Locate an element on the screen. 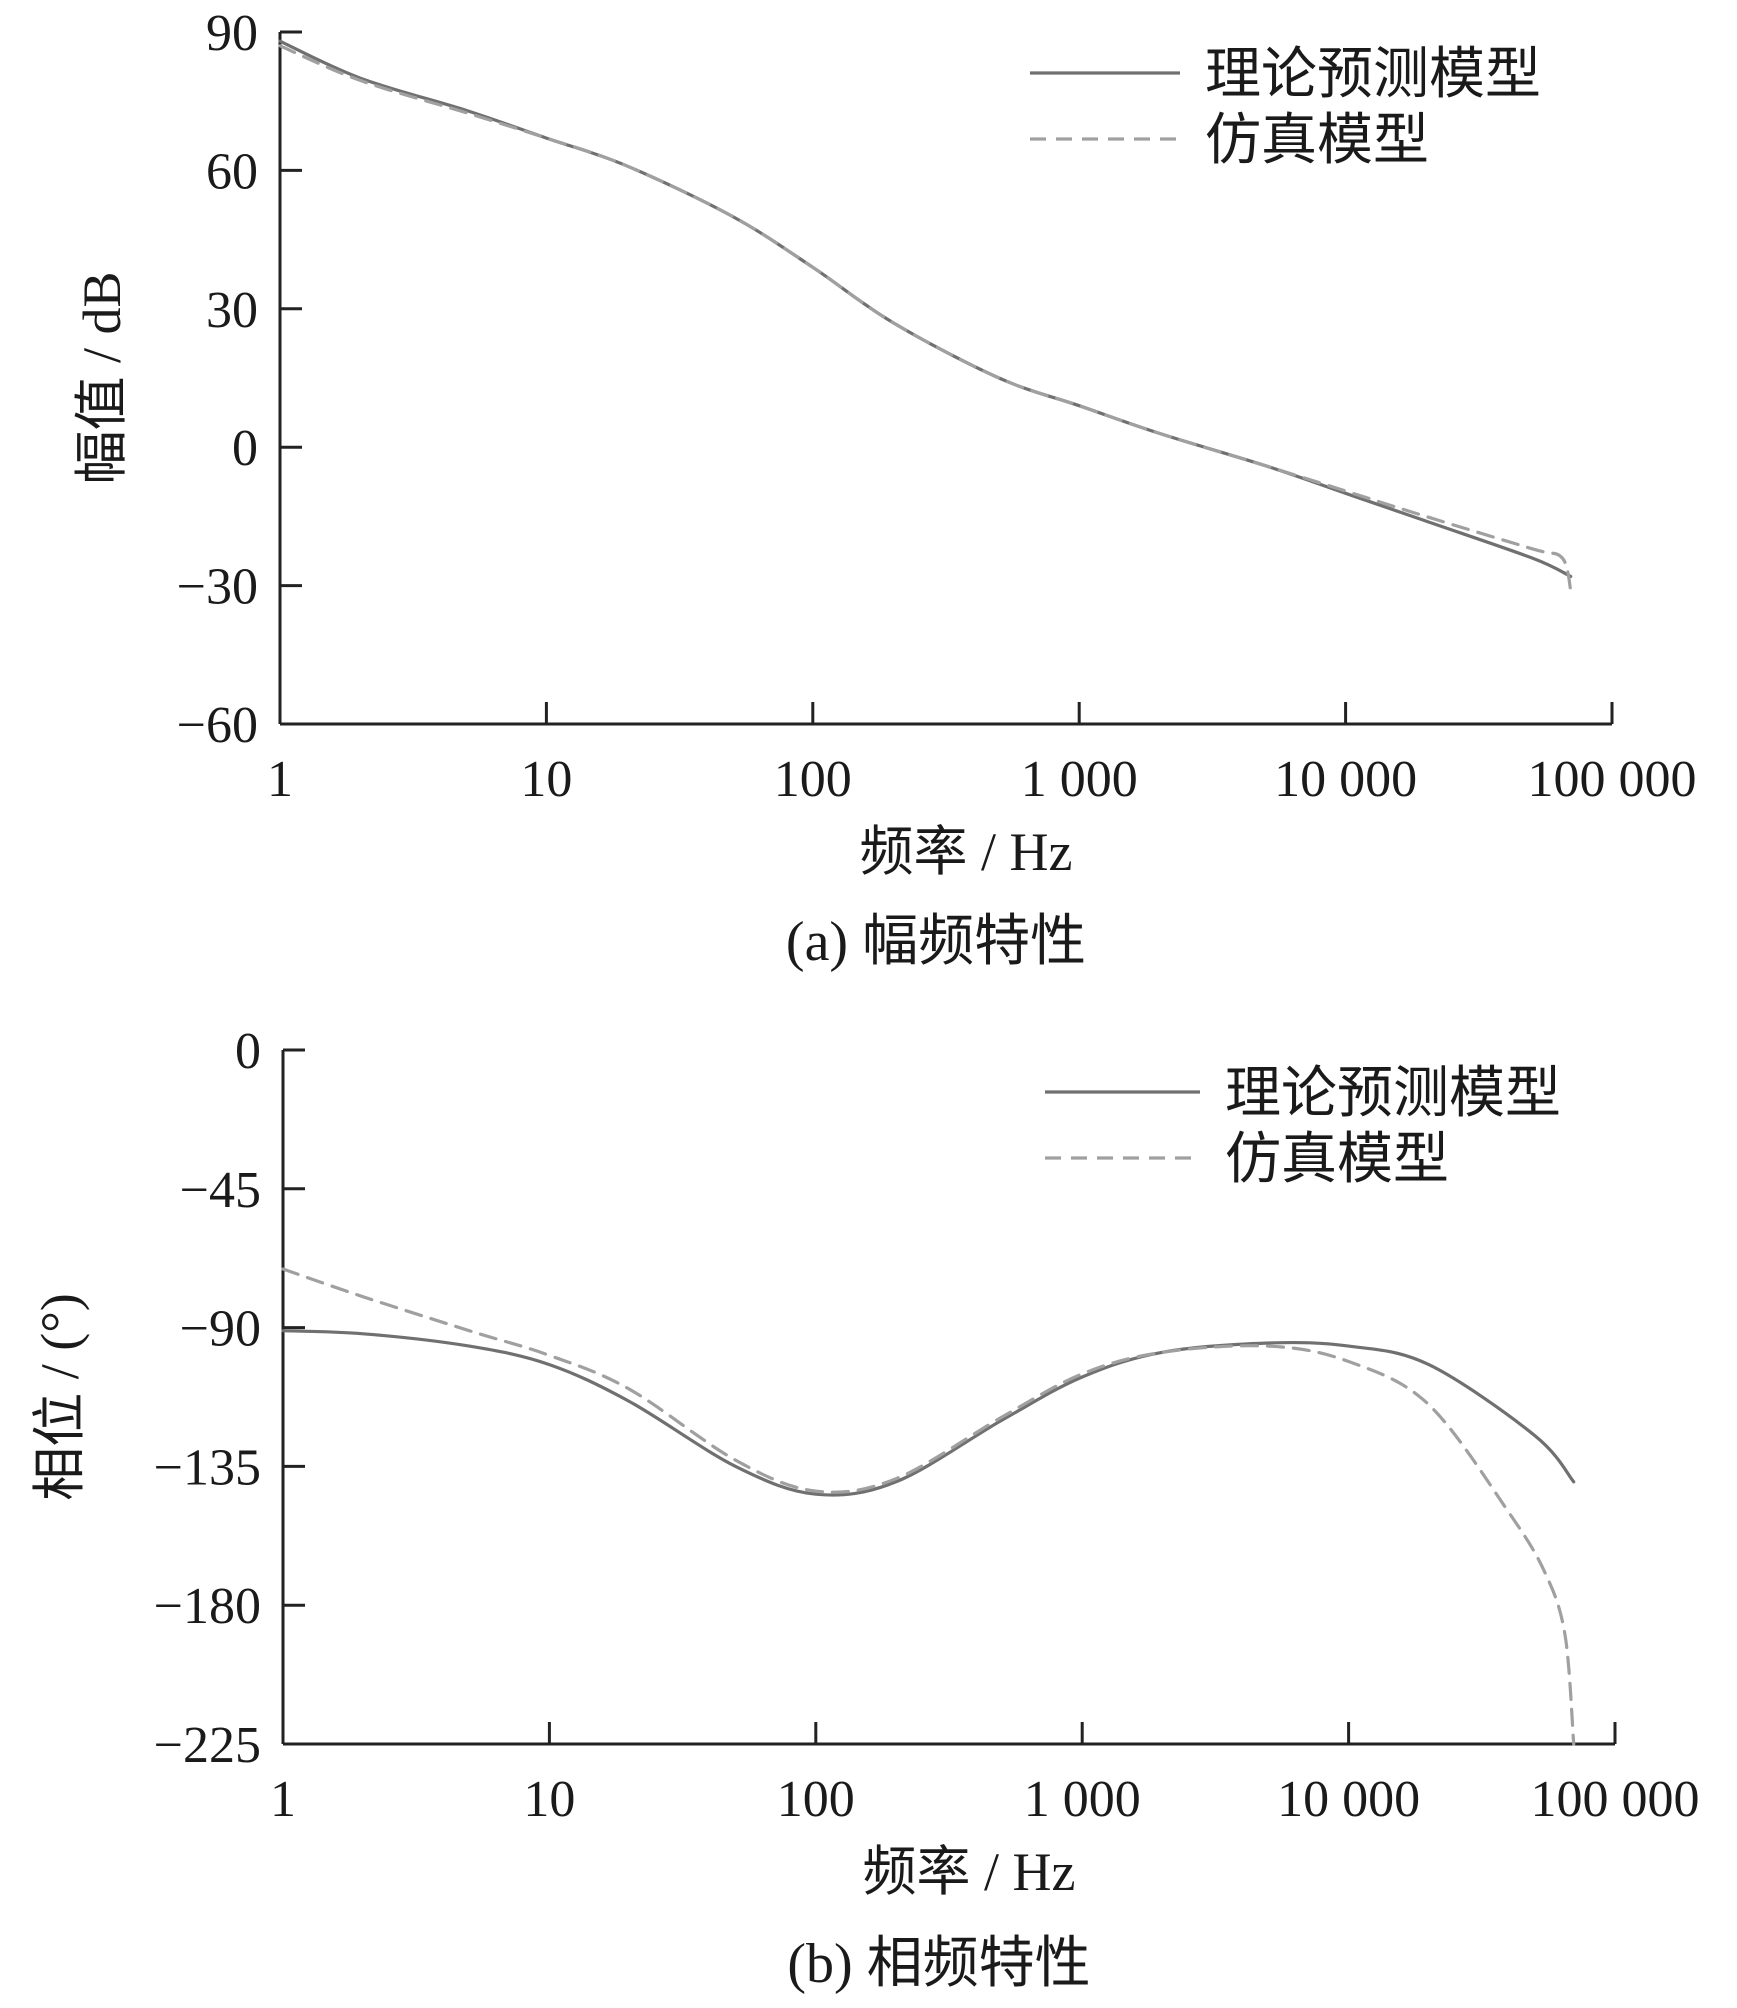  y-tick-label: −30 is located at coordinates (217, 587).